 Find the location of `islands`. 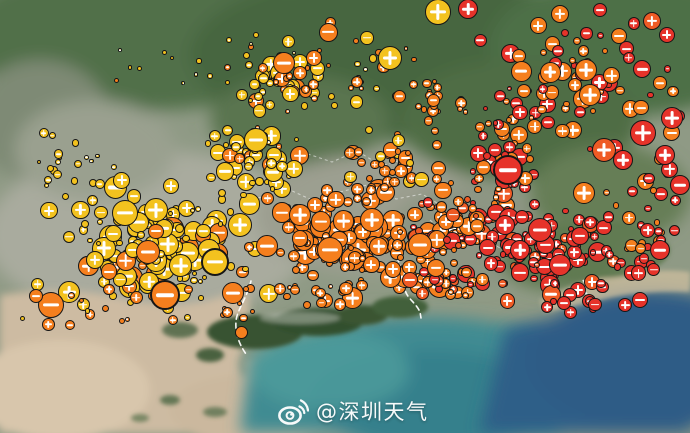

islands is located at coordinates (279, 359).